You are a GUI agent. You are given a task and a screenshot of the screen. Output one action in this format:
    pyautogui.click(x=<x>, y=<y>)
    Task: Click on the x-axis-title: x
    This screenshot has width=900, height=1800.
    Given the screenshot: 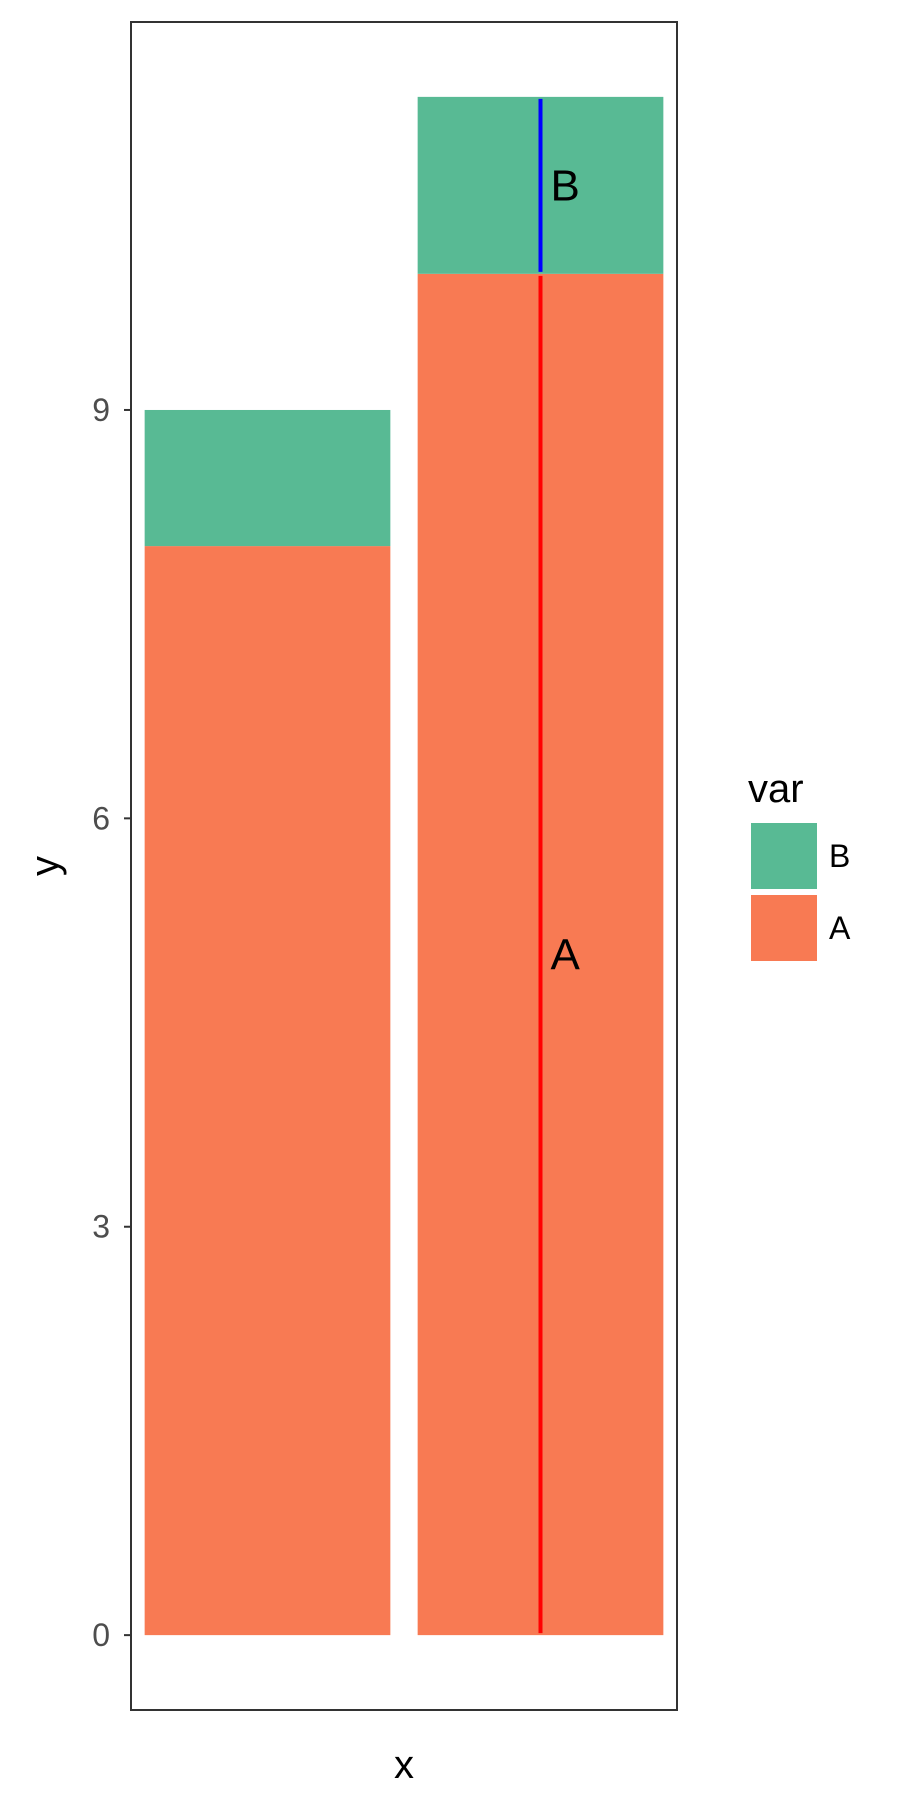 What is the action you would take?
    pyautogui.click(x=404, y=1765)
    